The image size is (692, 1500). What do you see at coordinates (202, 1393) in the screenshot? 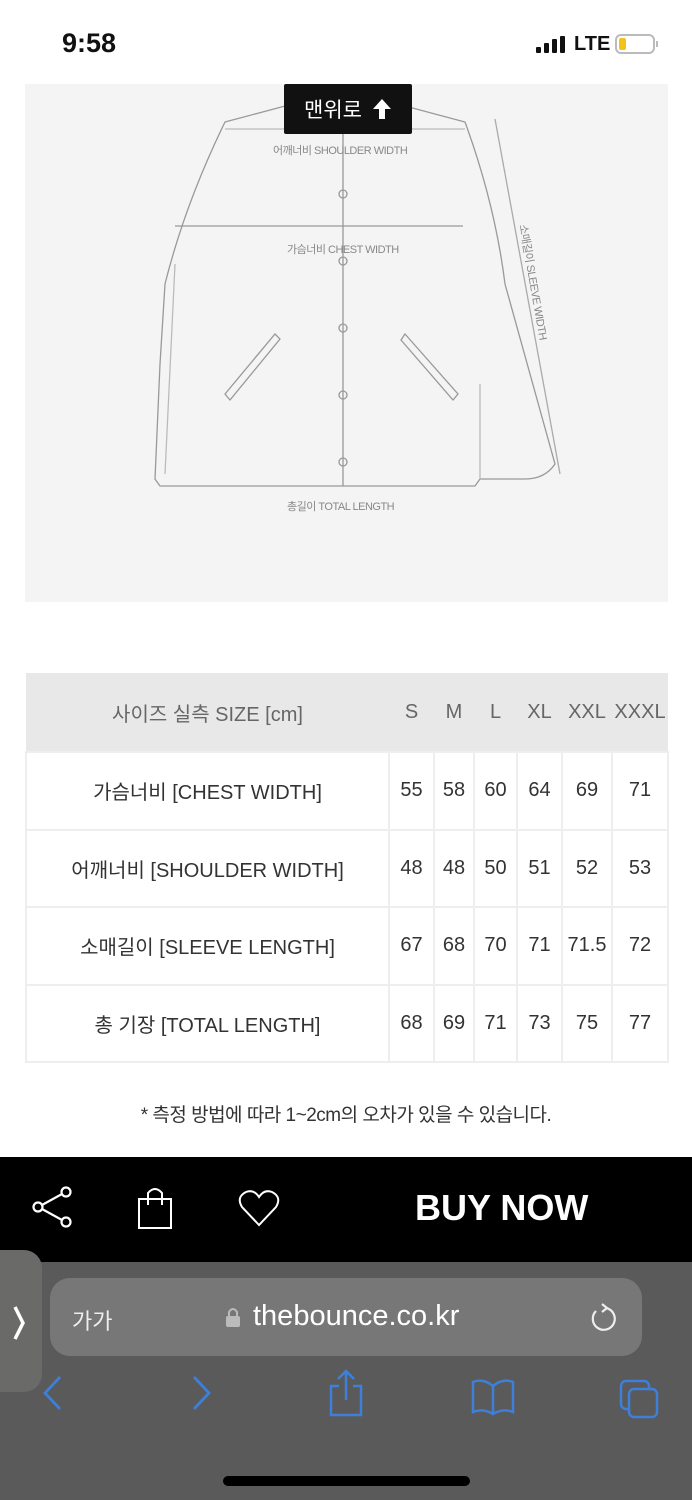
I see `forward-icon` at bounding box center [202, 1393].